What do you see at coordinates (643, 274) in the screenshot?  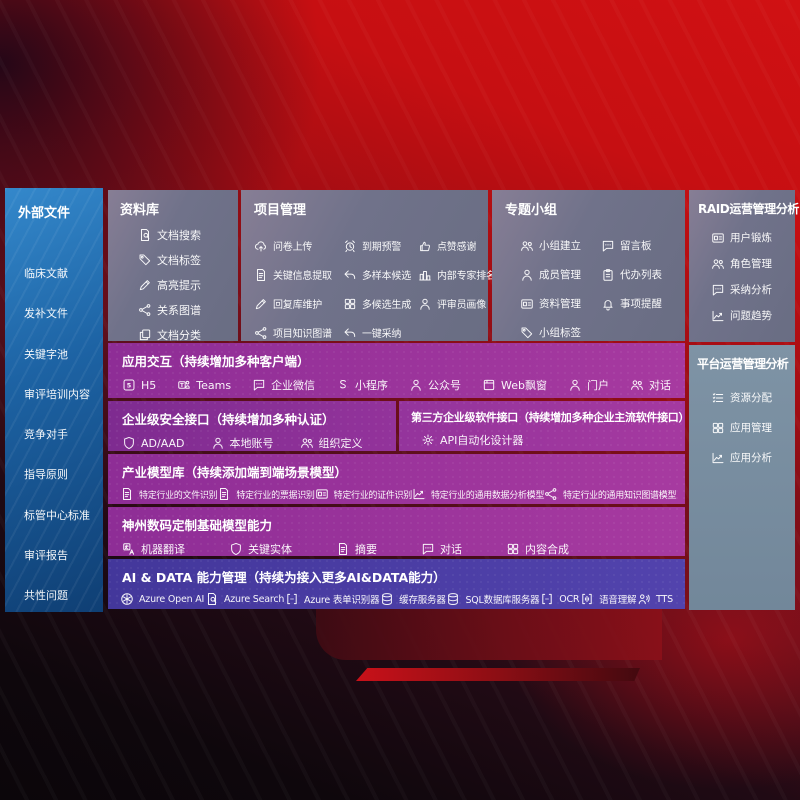 I see `feature-item: 代办列表` at bounding box center [643, 274].